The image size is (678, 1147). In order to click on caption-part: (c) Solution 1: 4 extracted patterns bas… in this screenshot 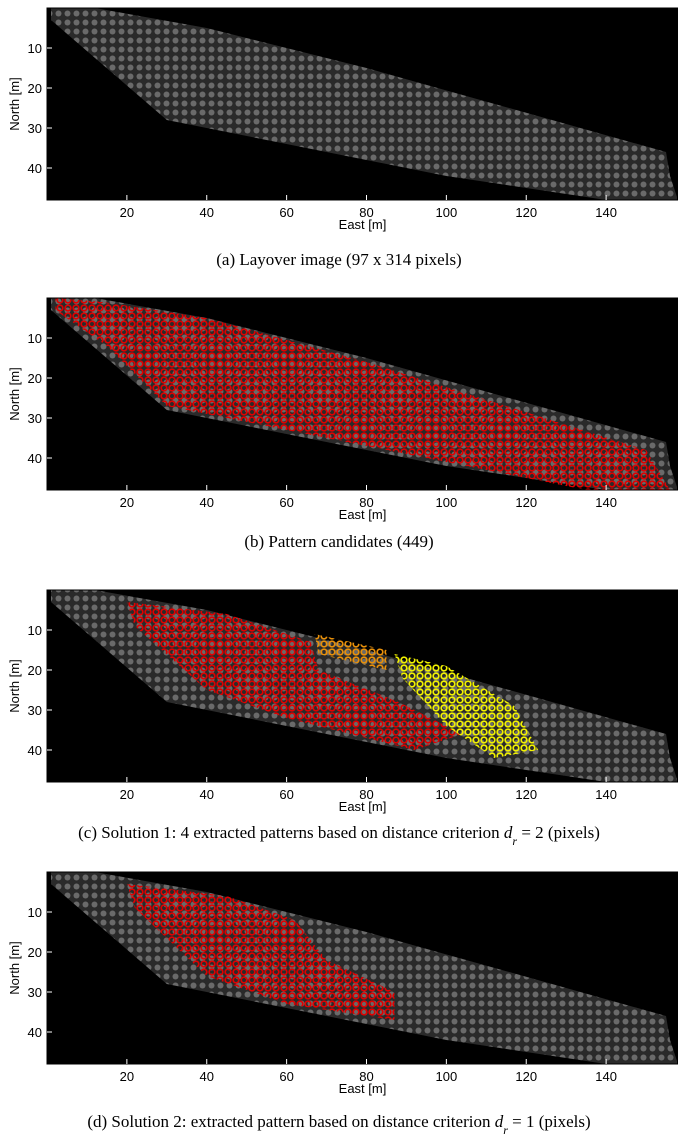, I will do `click(291, 832)`.